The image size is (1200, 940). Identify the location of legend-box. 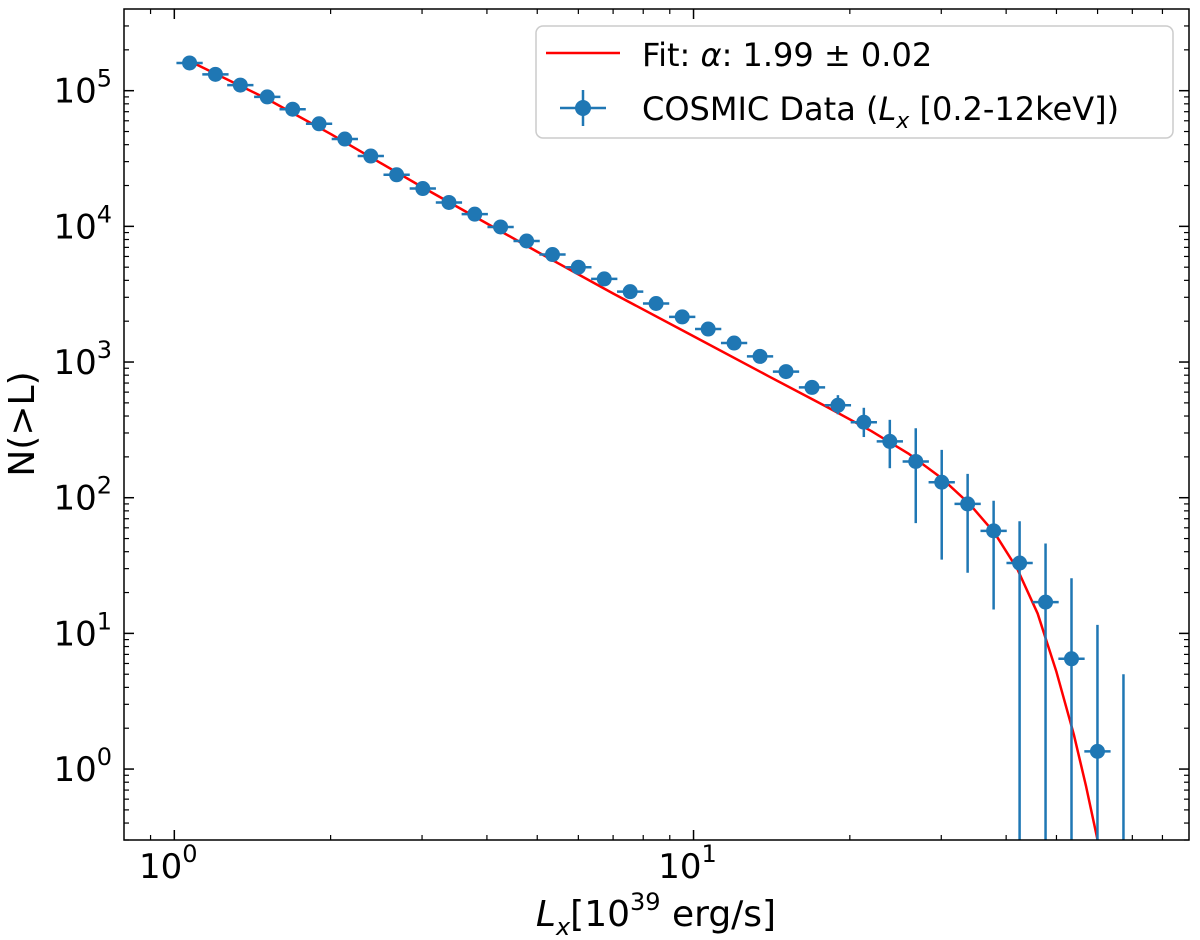
(854, 82).